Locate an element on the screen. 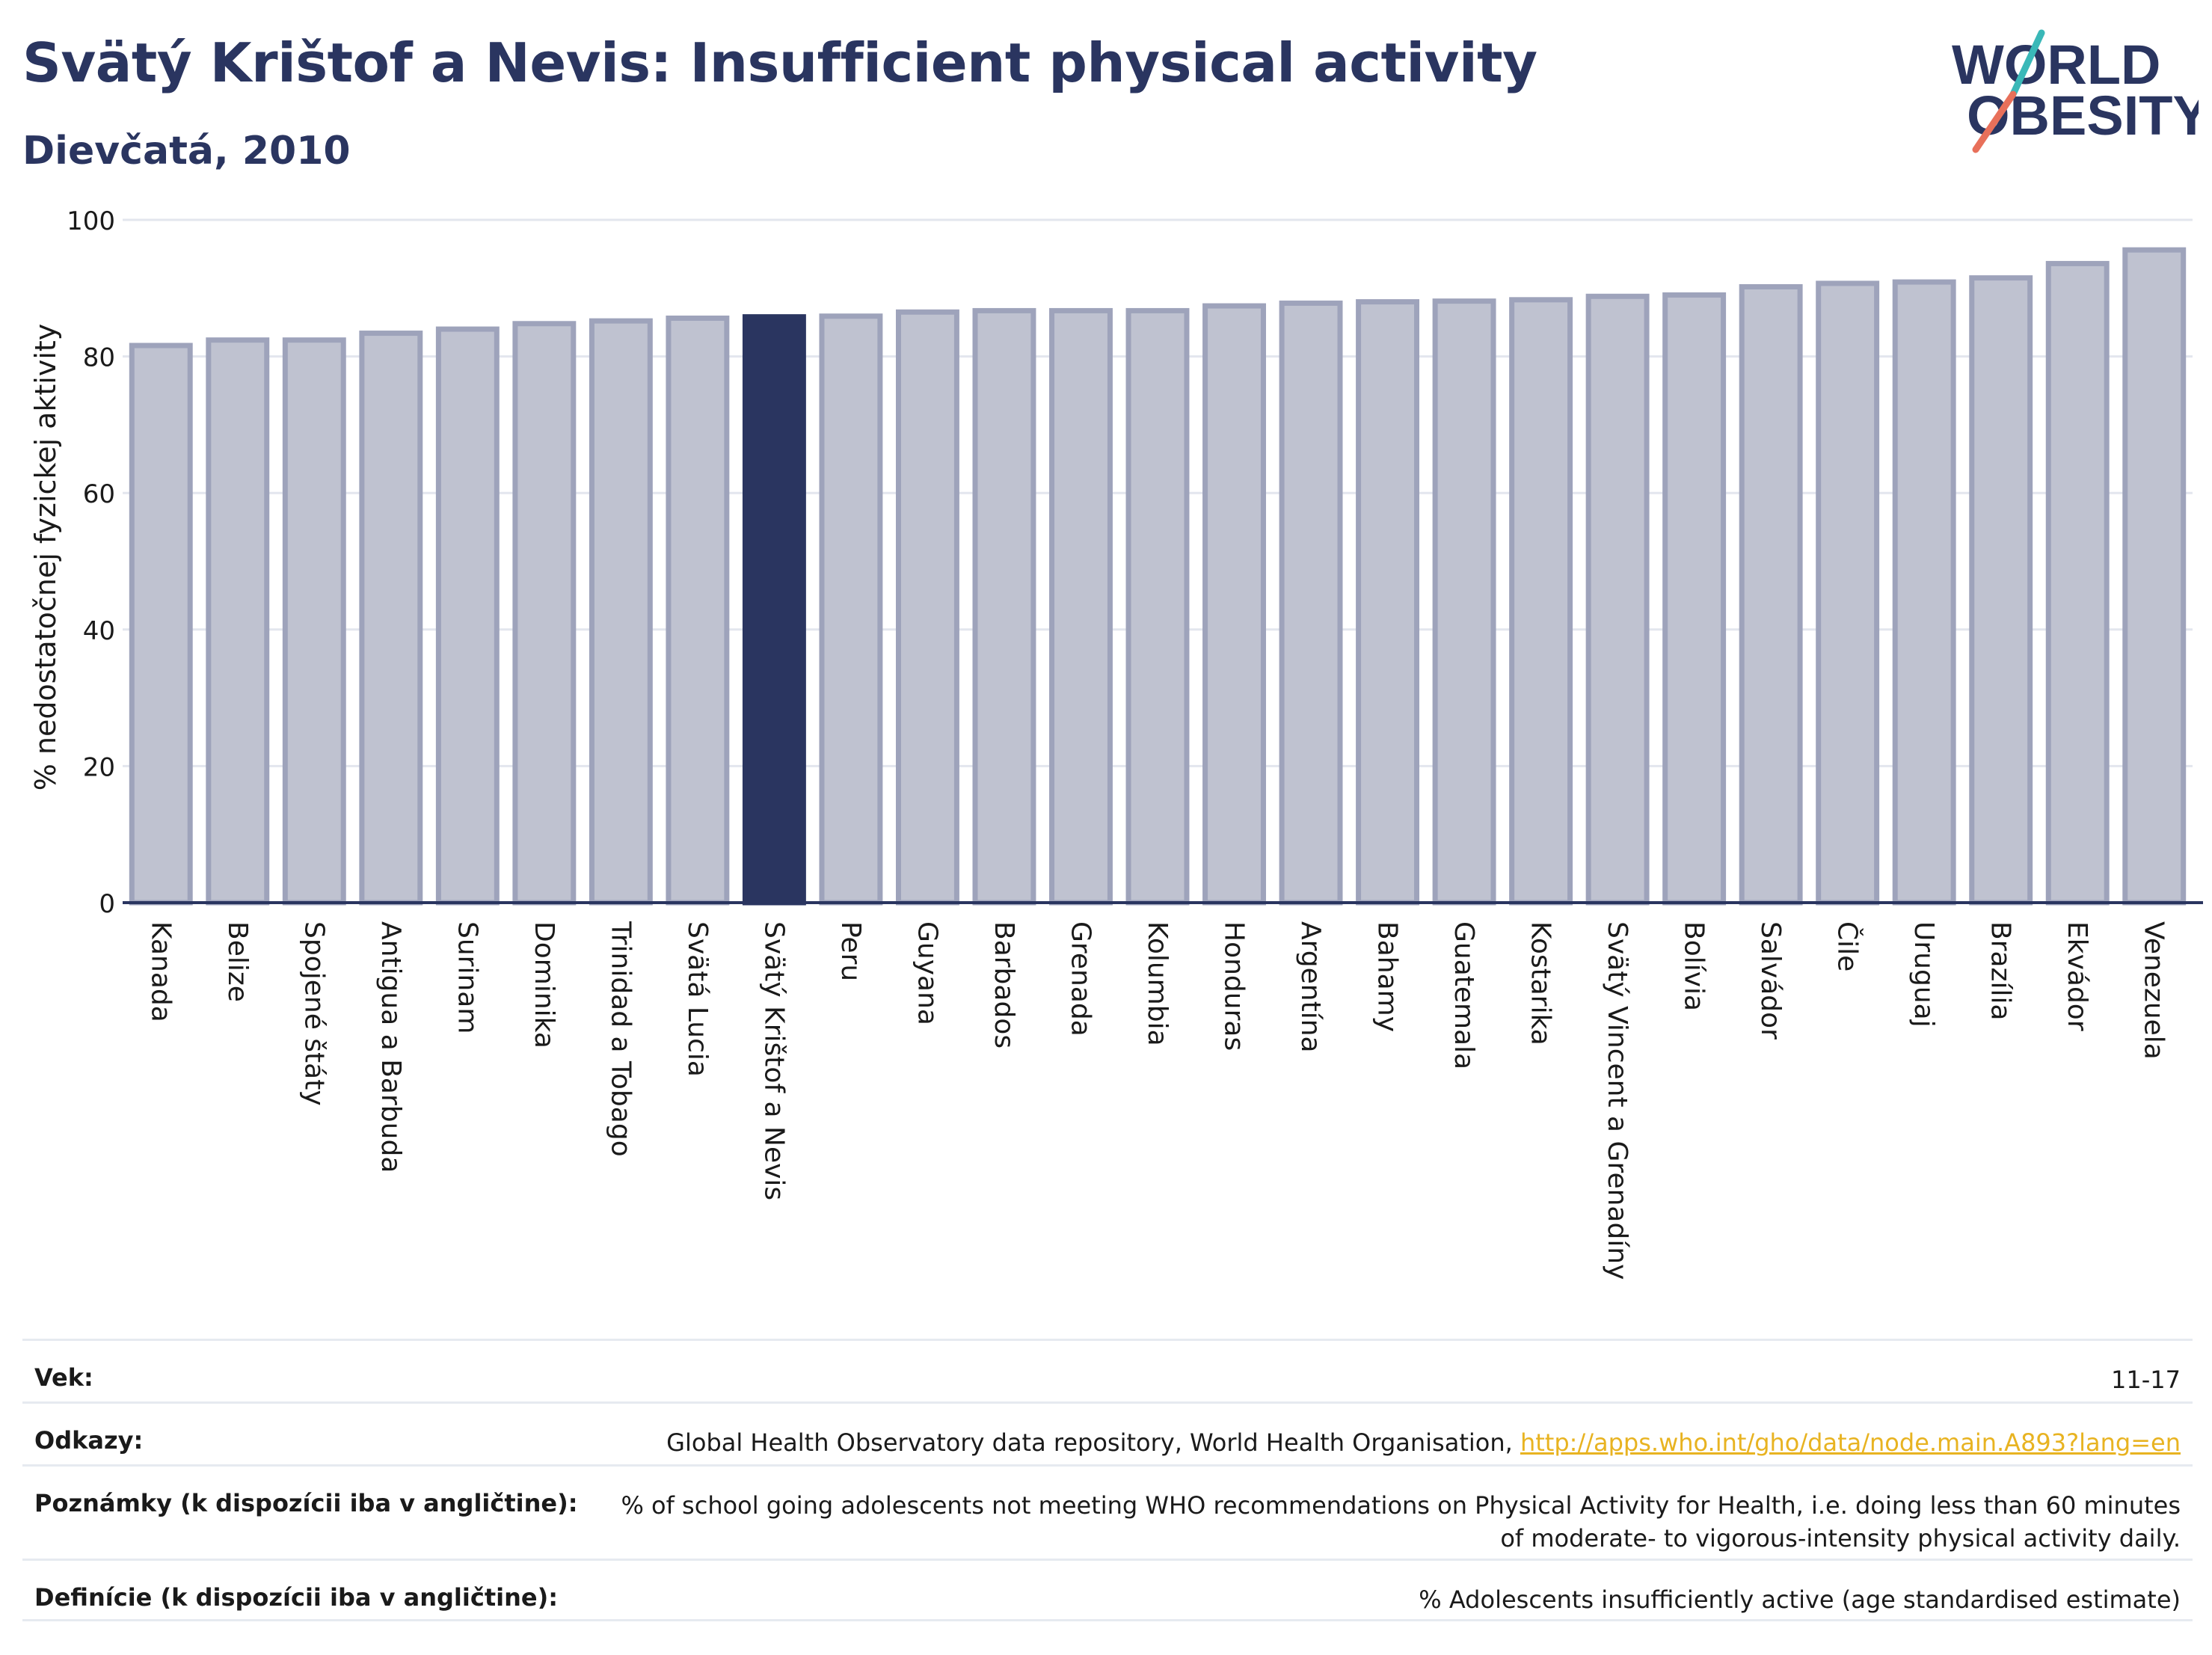  x-tick-label: Brazília is located at coordinates (2000, 971).